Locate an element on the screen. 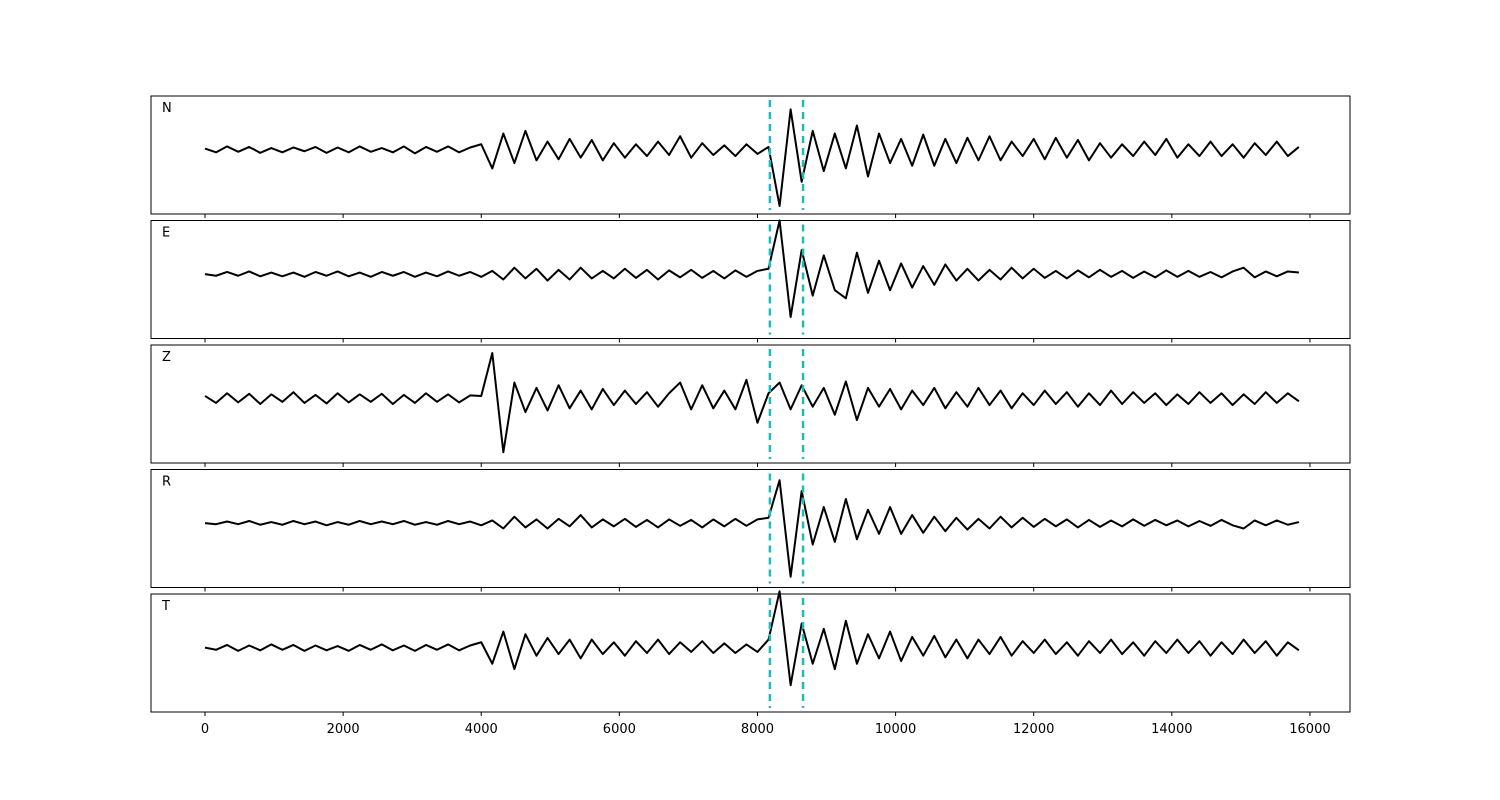 The width and height of the screenshot is (1500, 800). x-tick-label: 0 is located at coordinates (205, 729).